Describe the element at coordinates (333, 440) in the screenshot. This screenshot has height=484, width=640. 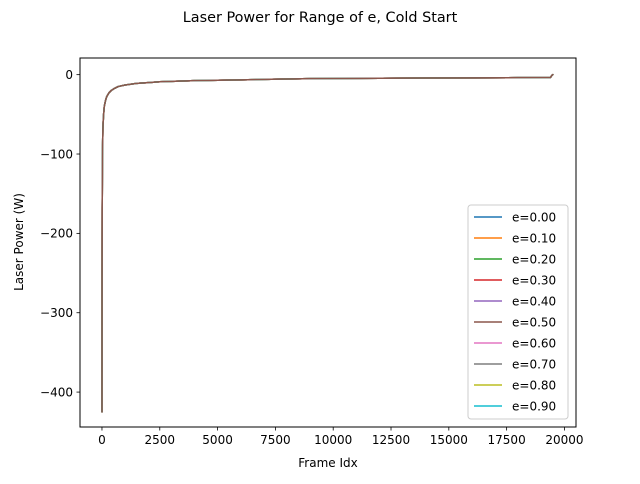
I see `x-tick-label: 10000` at that location.